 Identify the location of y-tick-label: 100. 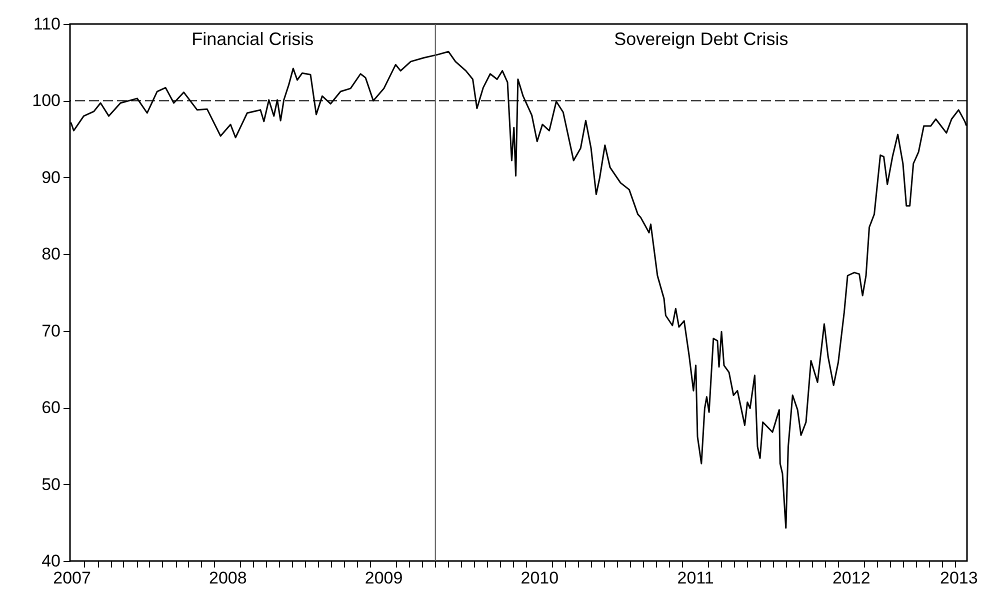
(46, 100).